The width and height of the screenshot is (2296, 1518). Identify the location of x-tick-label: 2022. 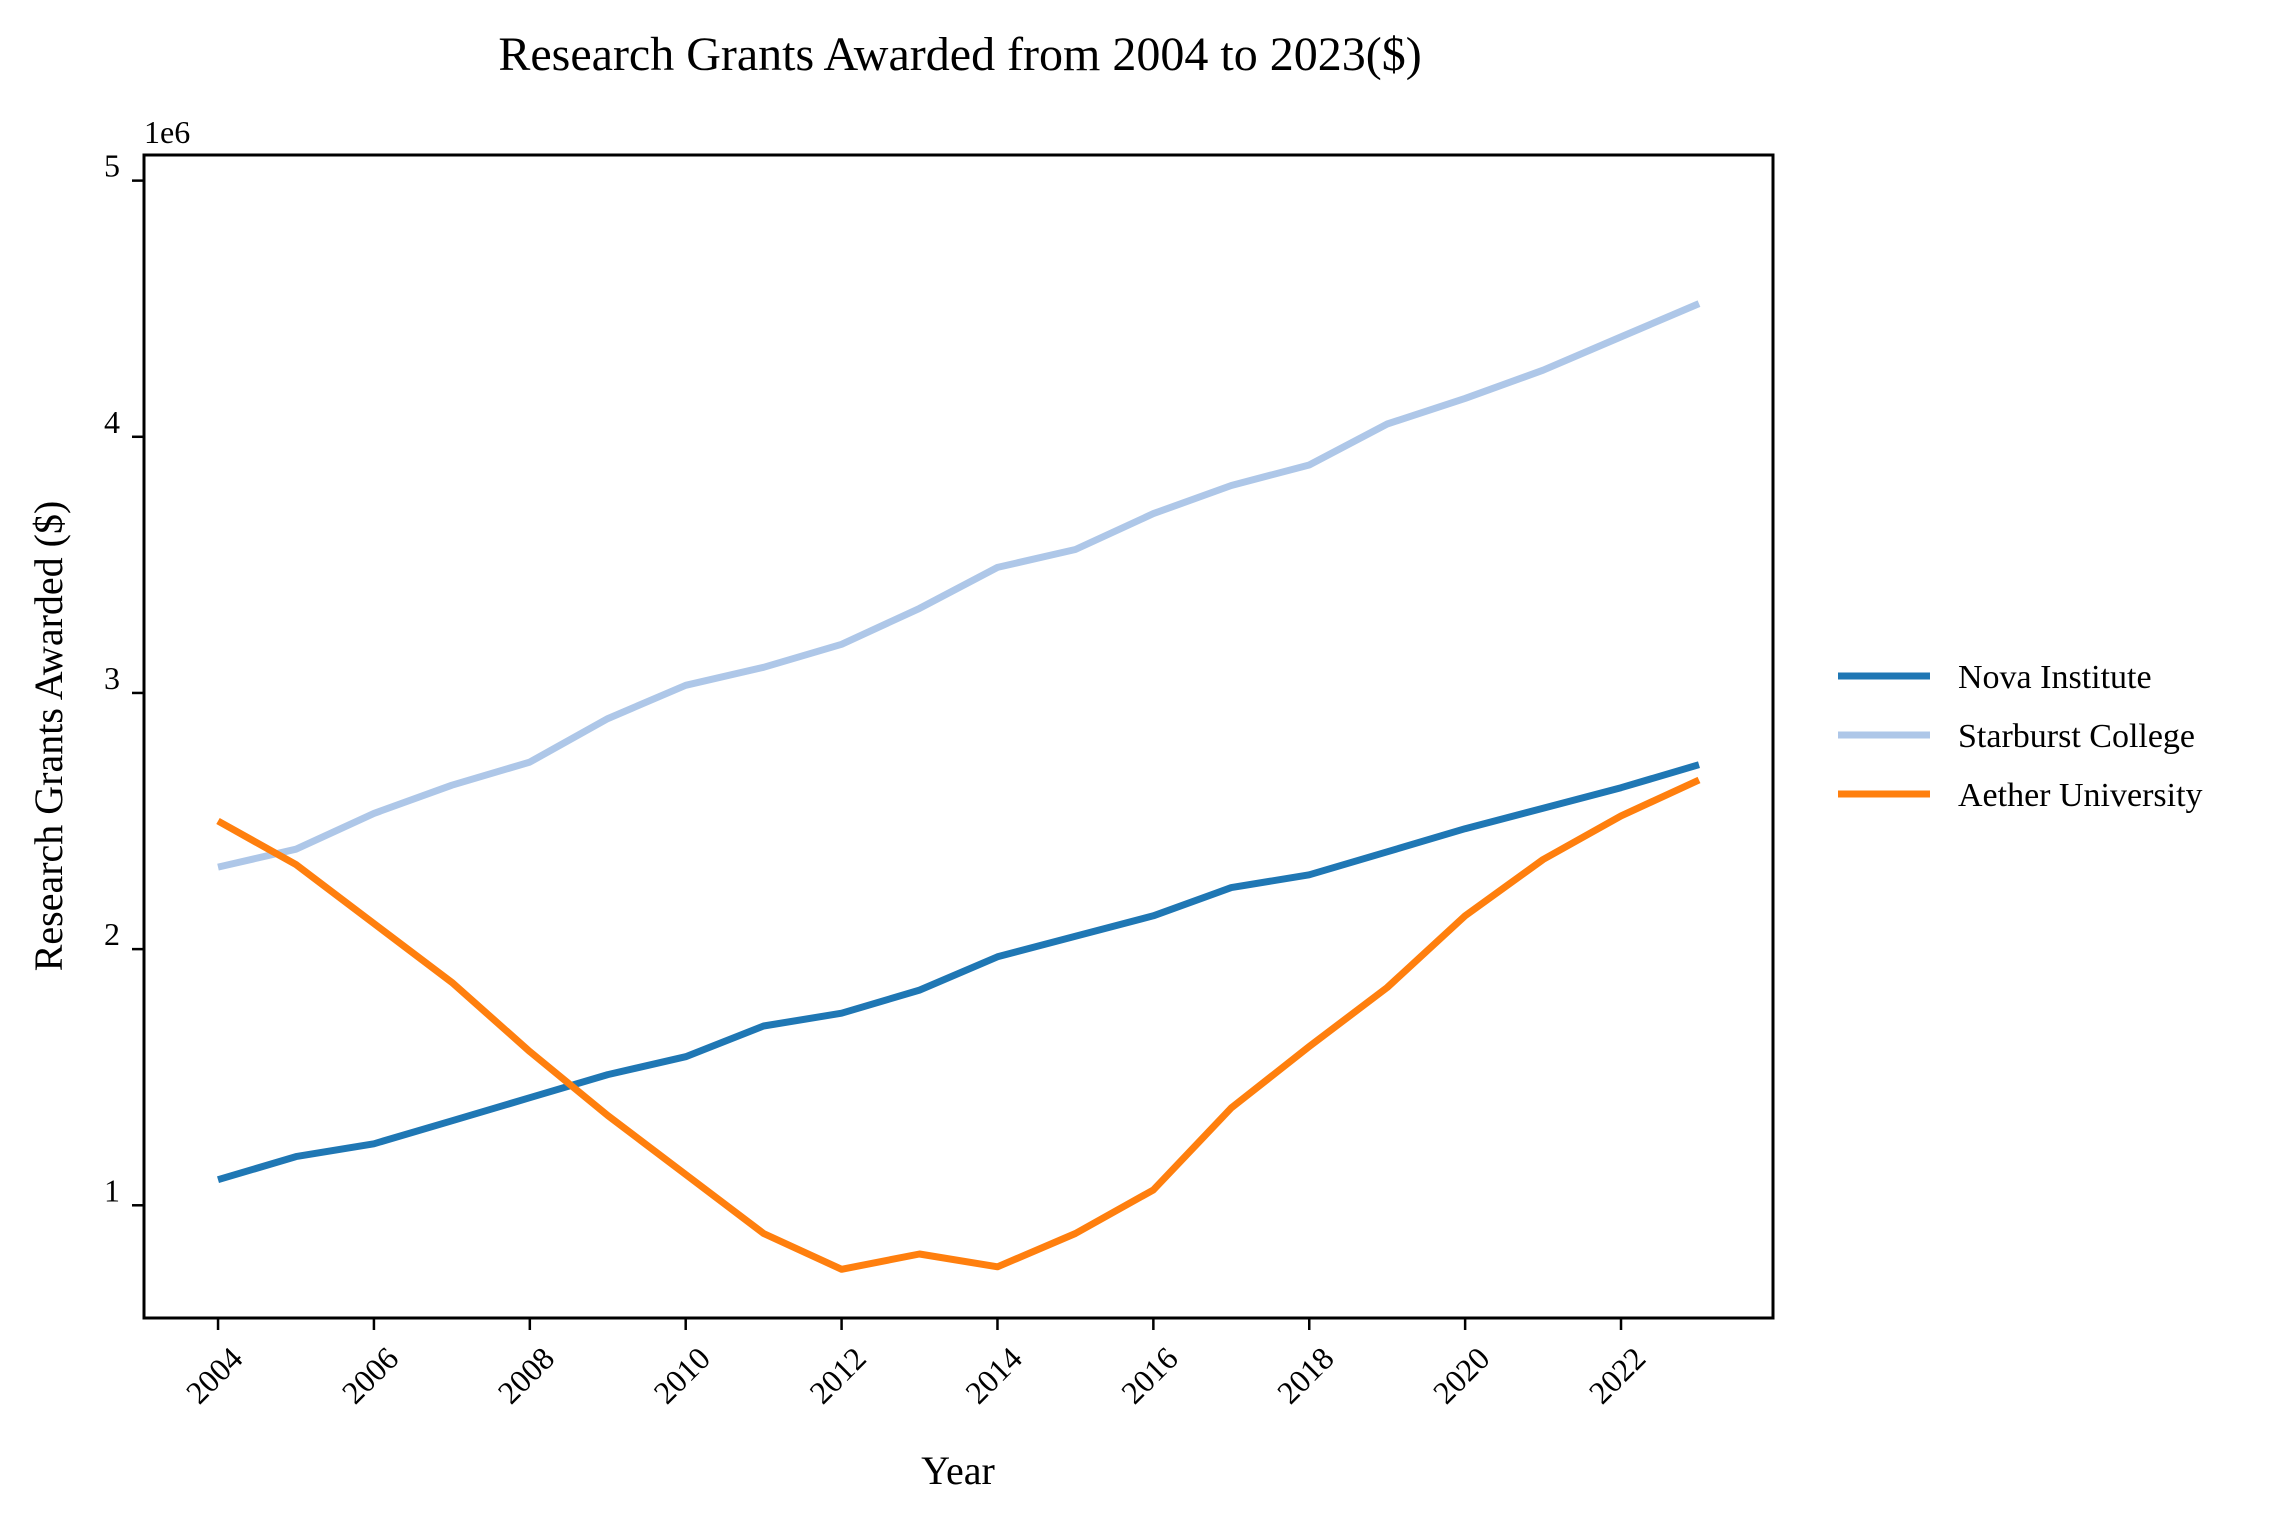
(1617, 1375).